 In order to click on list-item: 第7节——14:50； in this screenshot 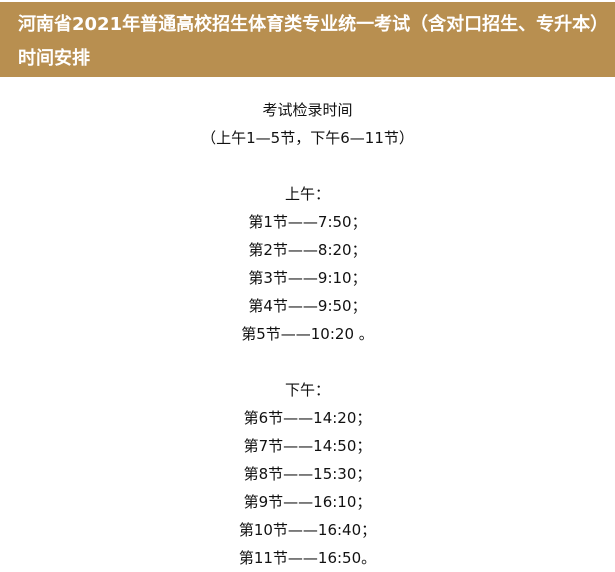, I will do `click(307, 446)`.